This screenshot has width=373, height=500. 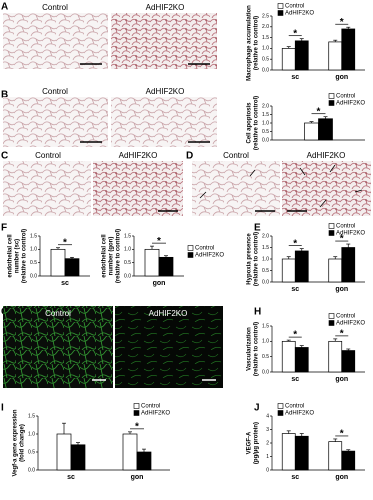 I want to click on panel-label: C, so click(x=4, y=156).